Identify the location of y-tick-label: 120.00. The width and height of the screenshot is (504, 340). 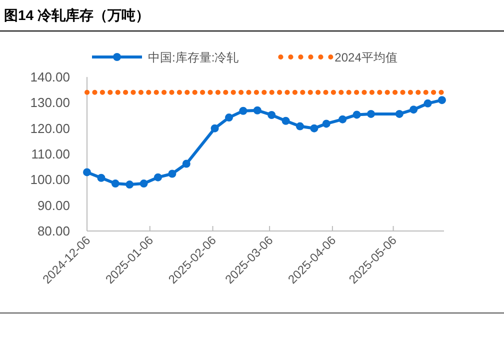
(50, 128).